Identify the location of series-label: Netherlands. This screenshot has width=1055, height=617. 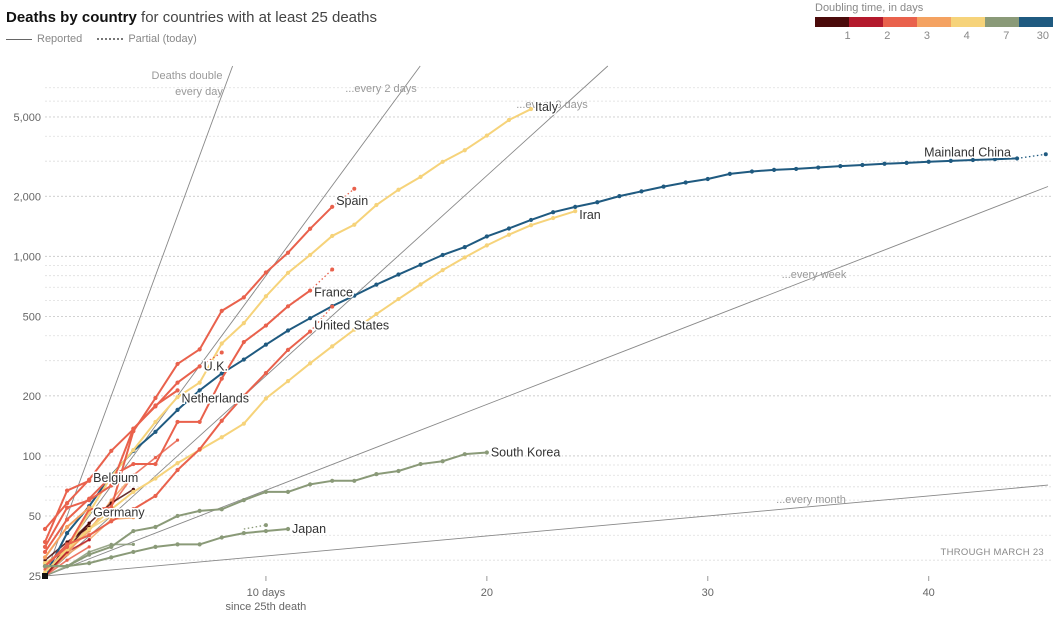
(215, 398).